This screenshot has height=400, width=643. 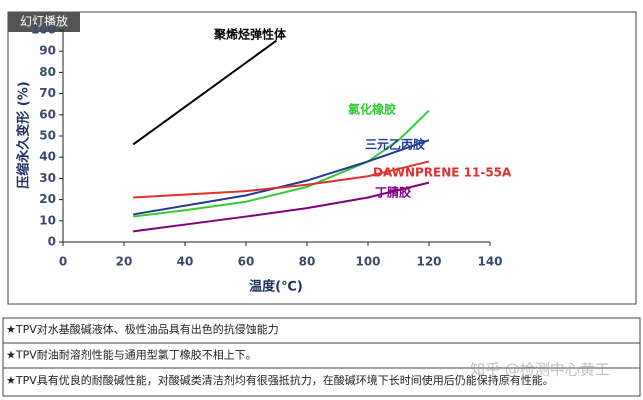 What do you see at coordinates (442, 173) in the screenshot?
I see `series-label: DAWNPRENE 11-55A` at bounding box center [442, 173].